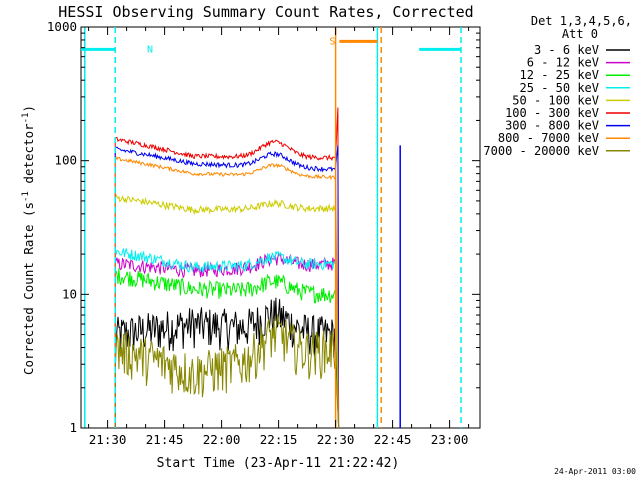 This screenshot has height=480, width=640. Describe the element at coordinates (566, 50) in the screenshot. I see `legend-label: 3 - 6 keV` at that location.